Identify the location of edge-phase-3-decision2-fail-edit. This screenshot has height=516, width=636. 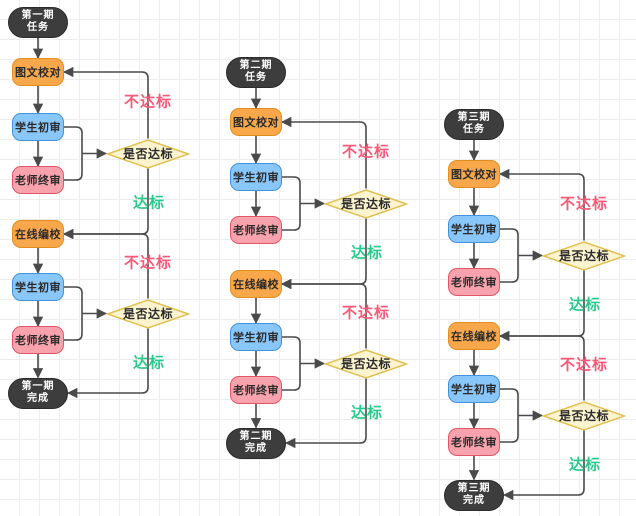
(541, 365).